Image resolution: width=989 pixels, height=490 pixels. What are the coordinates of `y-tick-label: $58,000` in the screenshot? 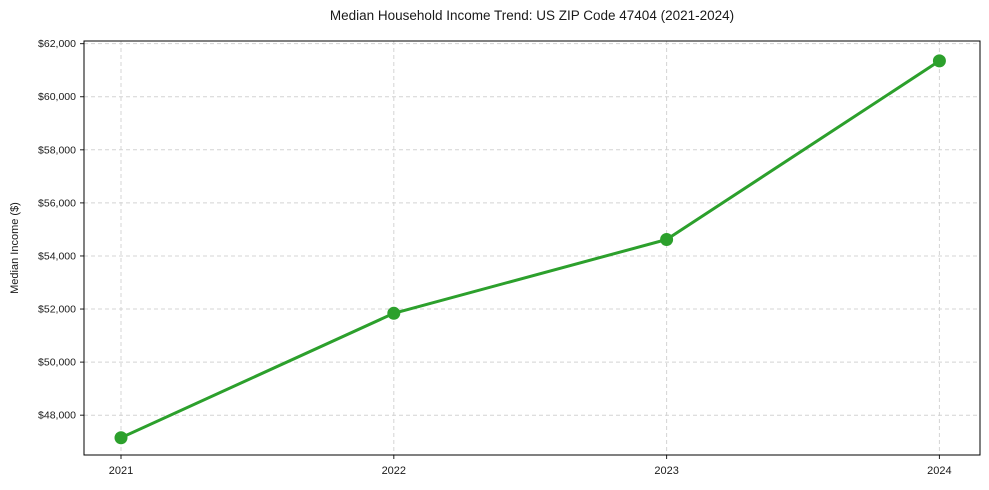 It's located at (57, 150).